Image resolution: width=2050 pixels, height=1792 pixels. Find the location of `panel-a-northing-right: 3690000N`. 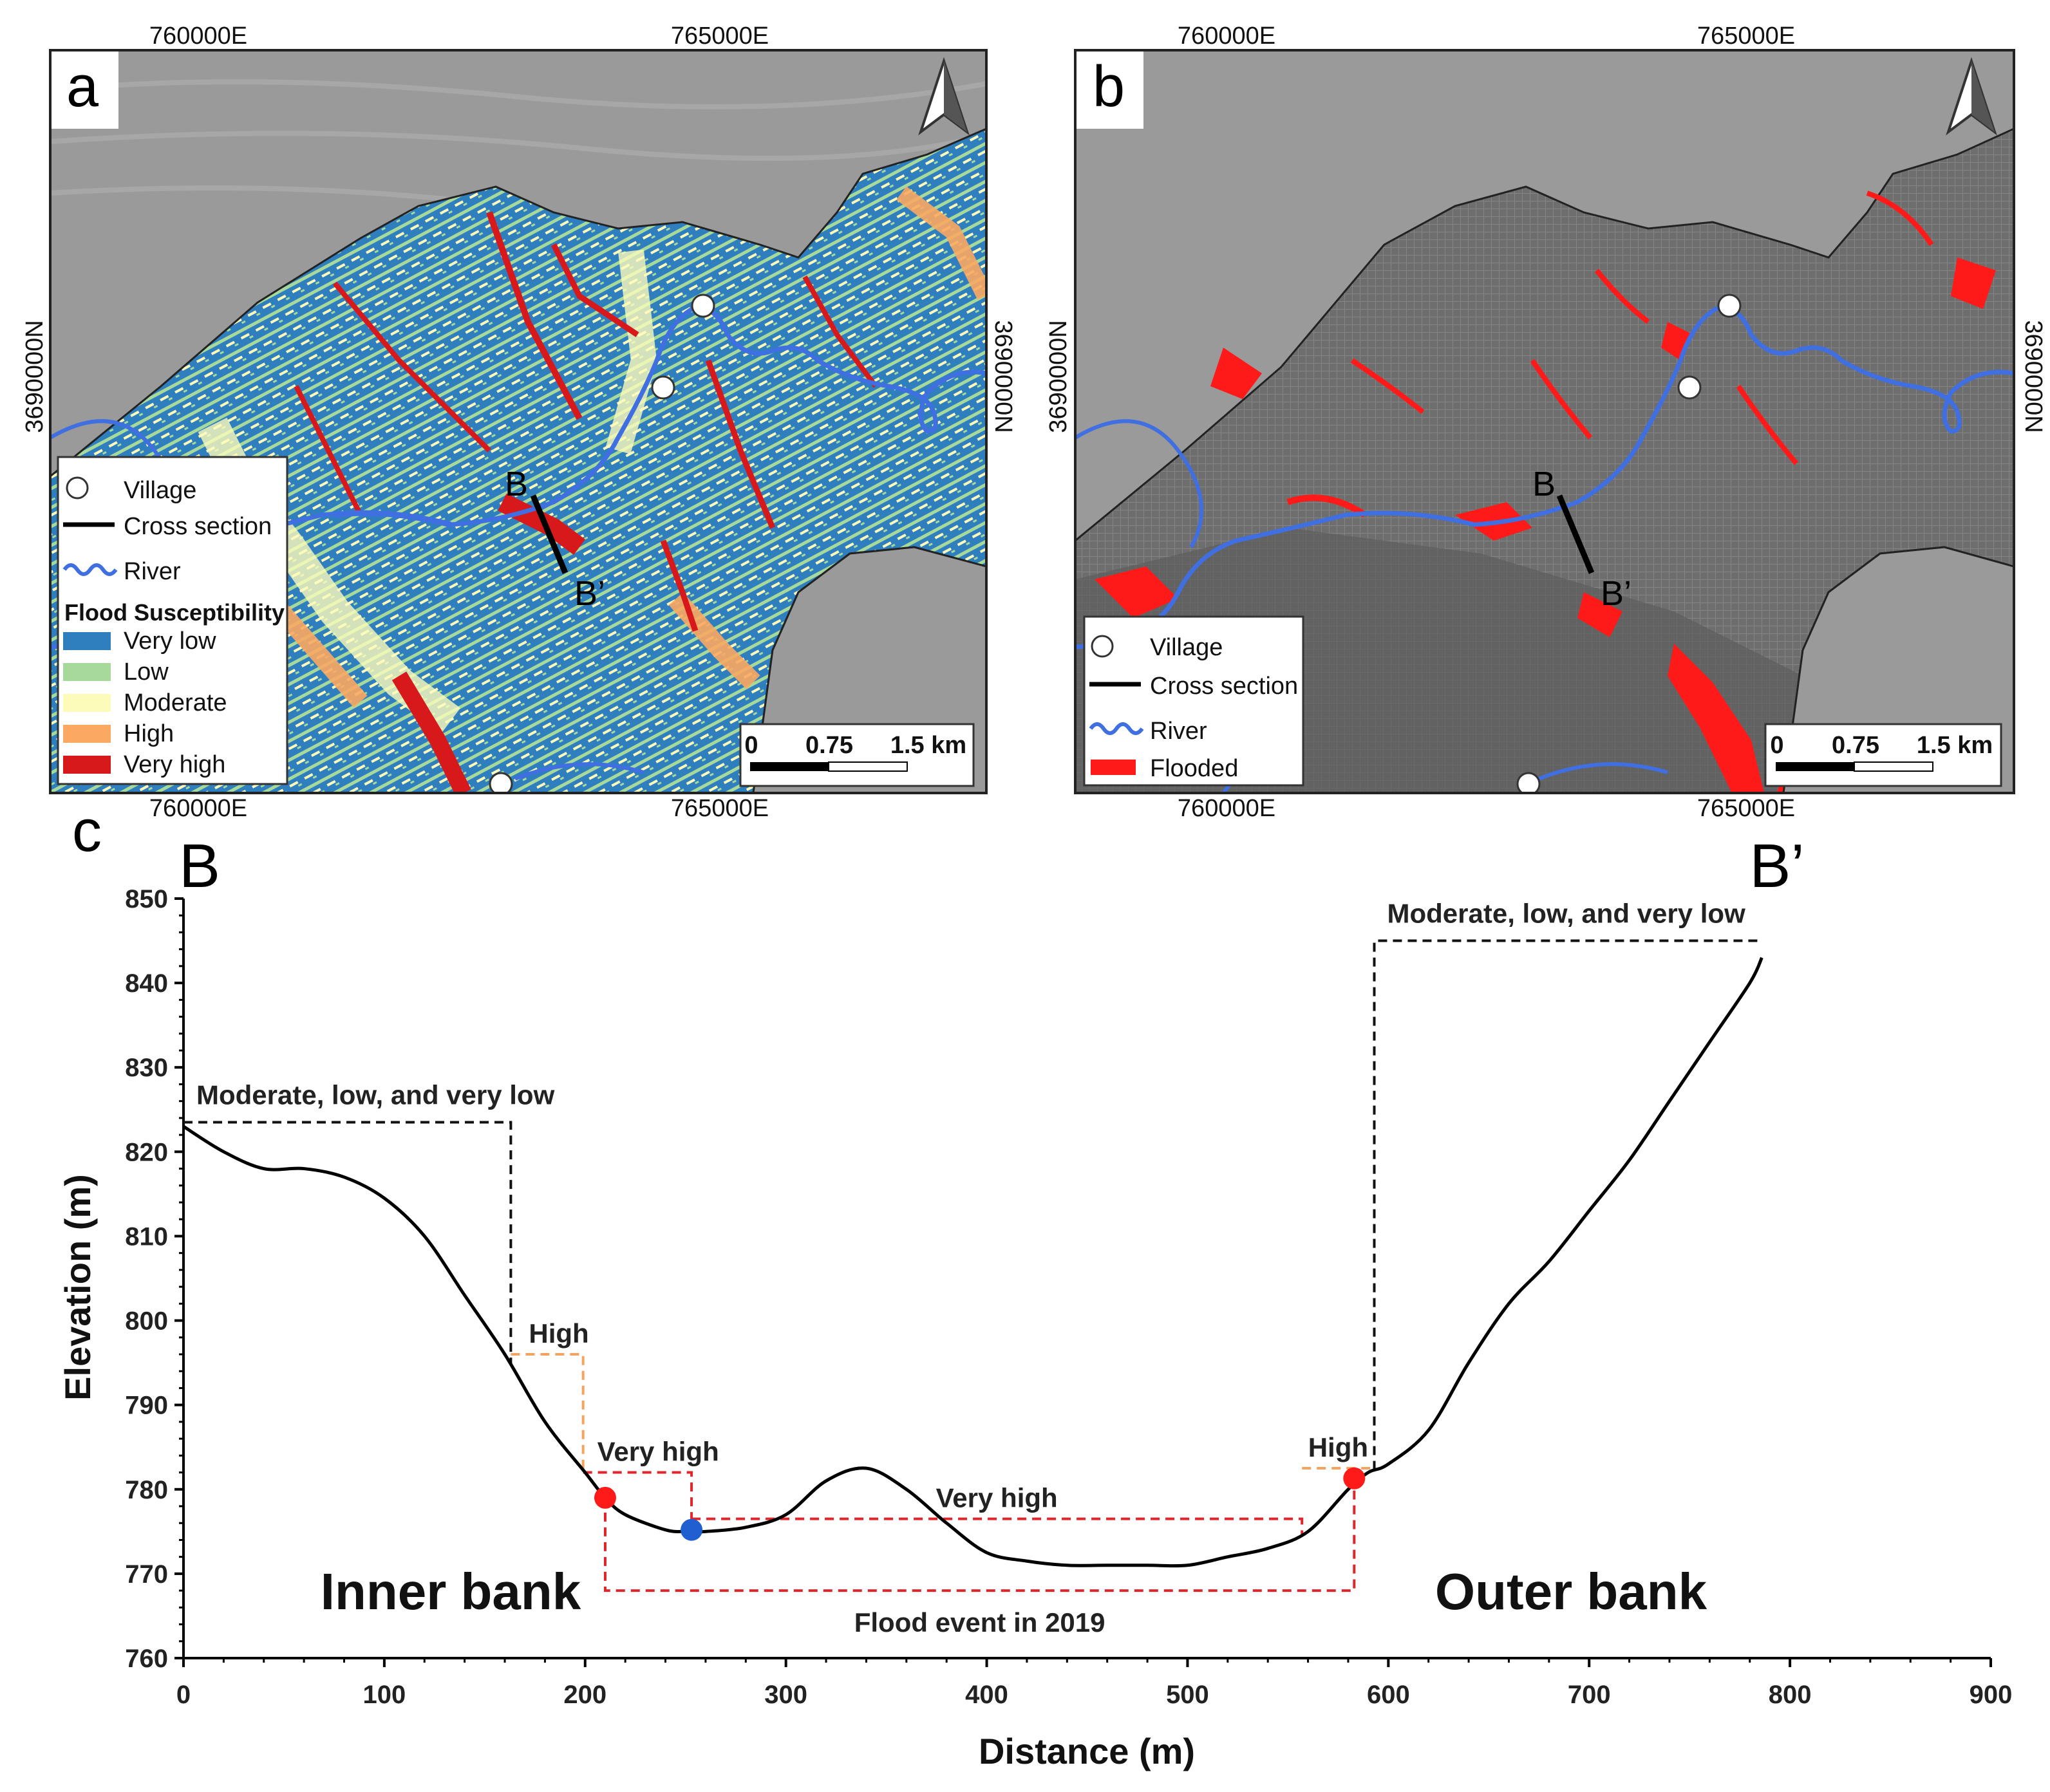

panel-a-northing-right: 3690000N is located at coordinates (1004, 376).